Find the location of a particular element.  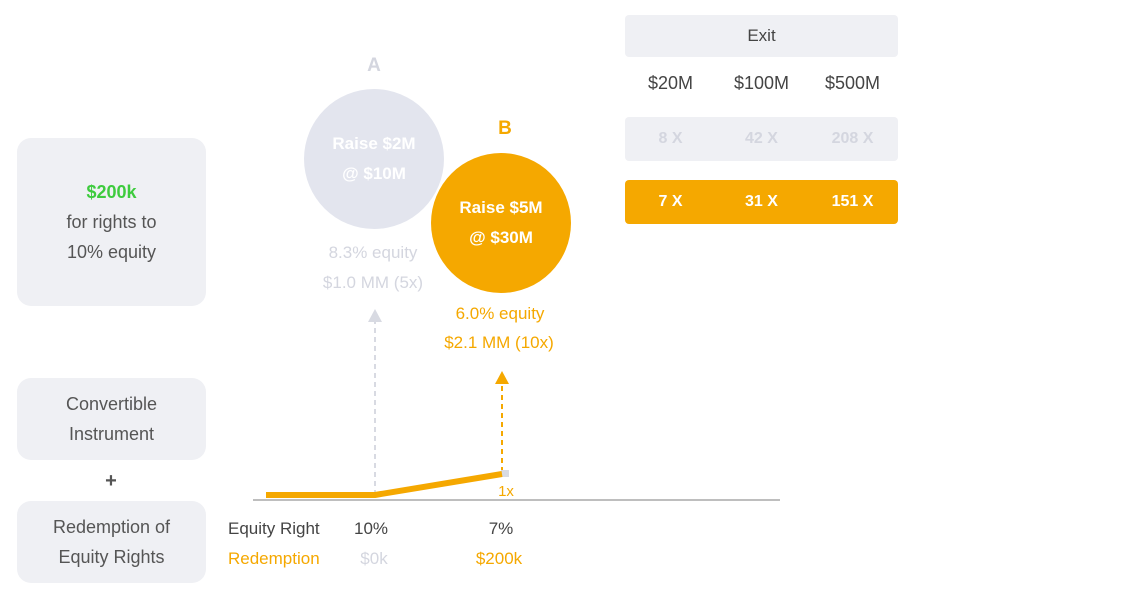

exit-row-b: 7 X 31 X 151 X is located at coordinates (761, 202).